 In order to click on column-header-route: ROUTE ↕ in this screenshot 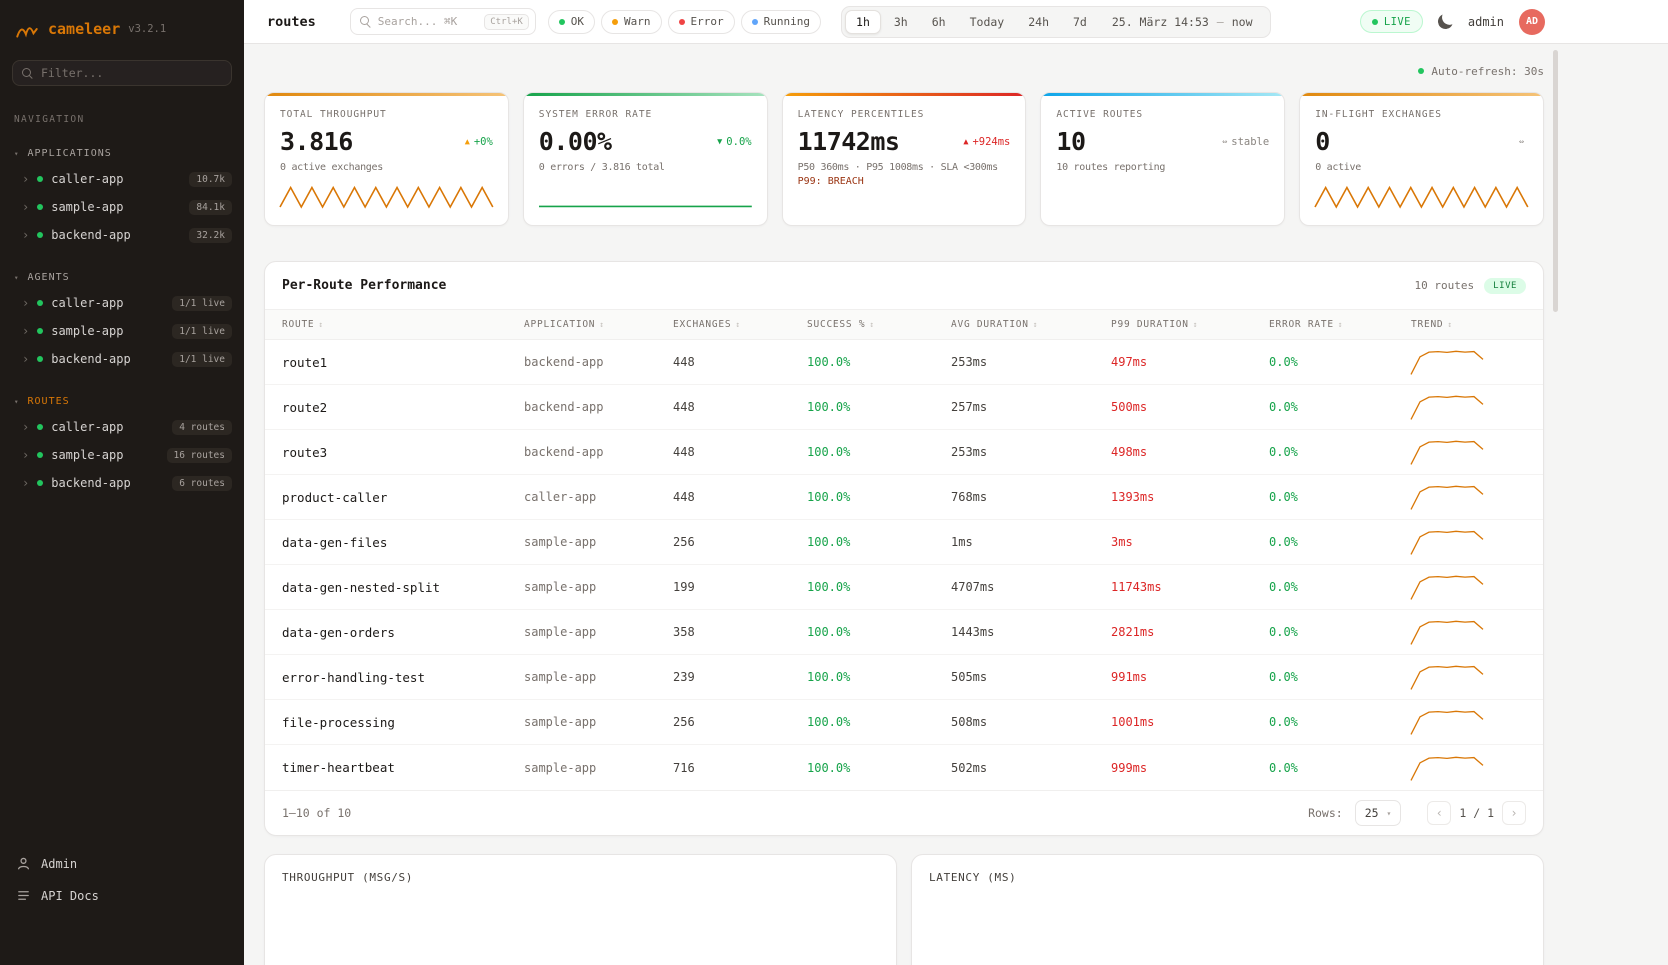, I will do `click(403, 324)`.